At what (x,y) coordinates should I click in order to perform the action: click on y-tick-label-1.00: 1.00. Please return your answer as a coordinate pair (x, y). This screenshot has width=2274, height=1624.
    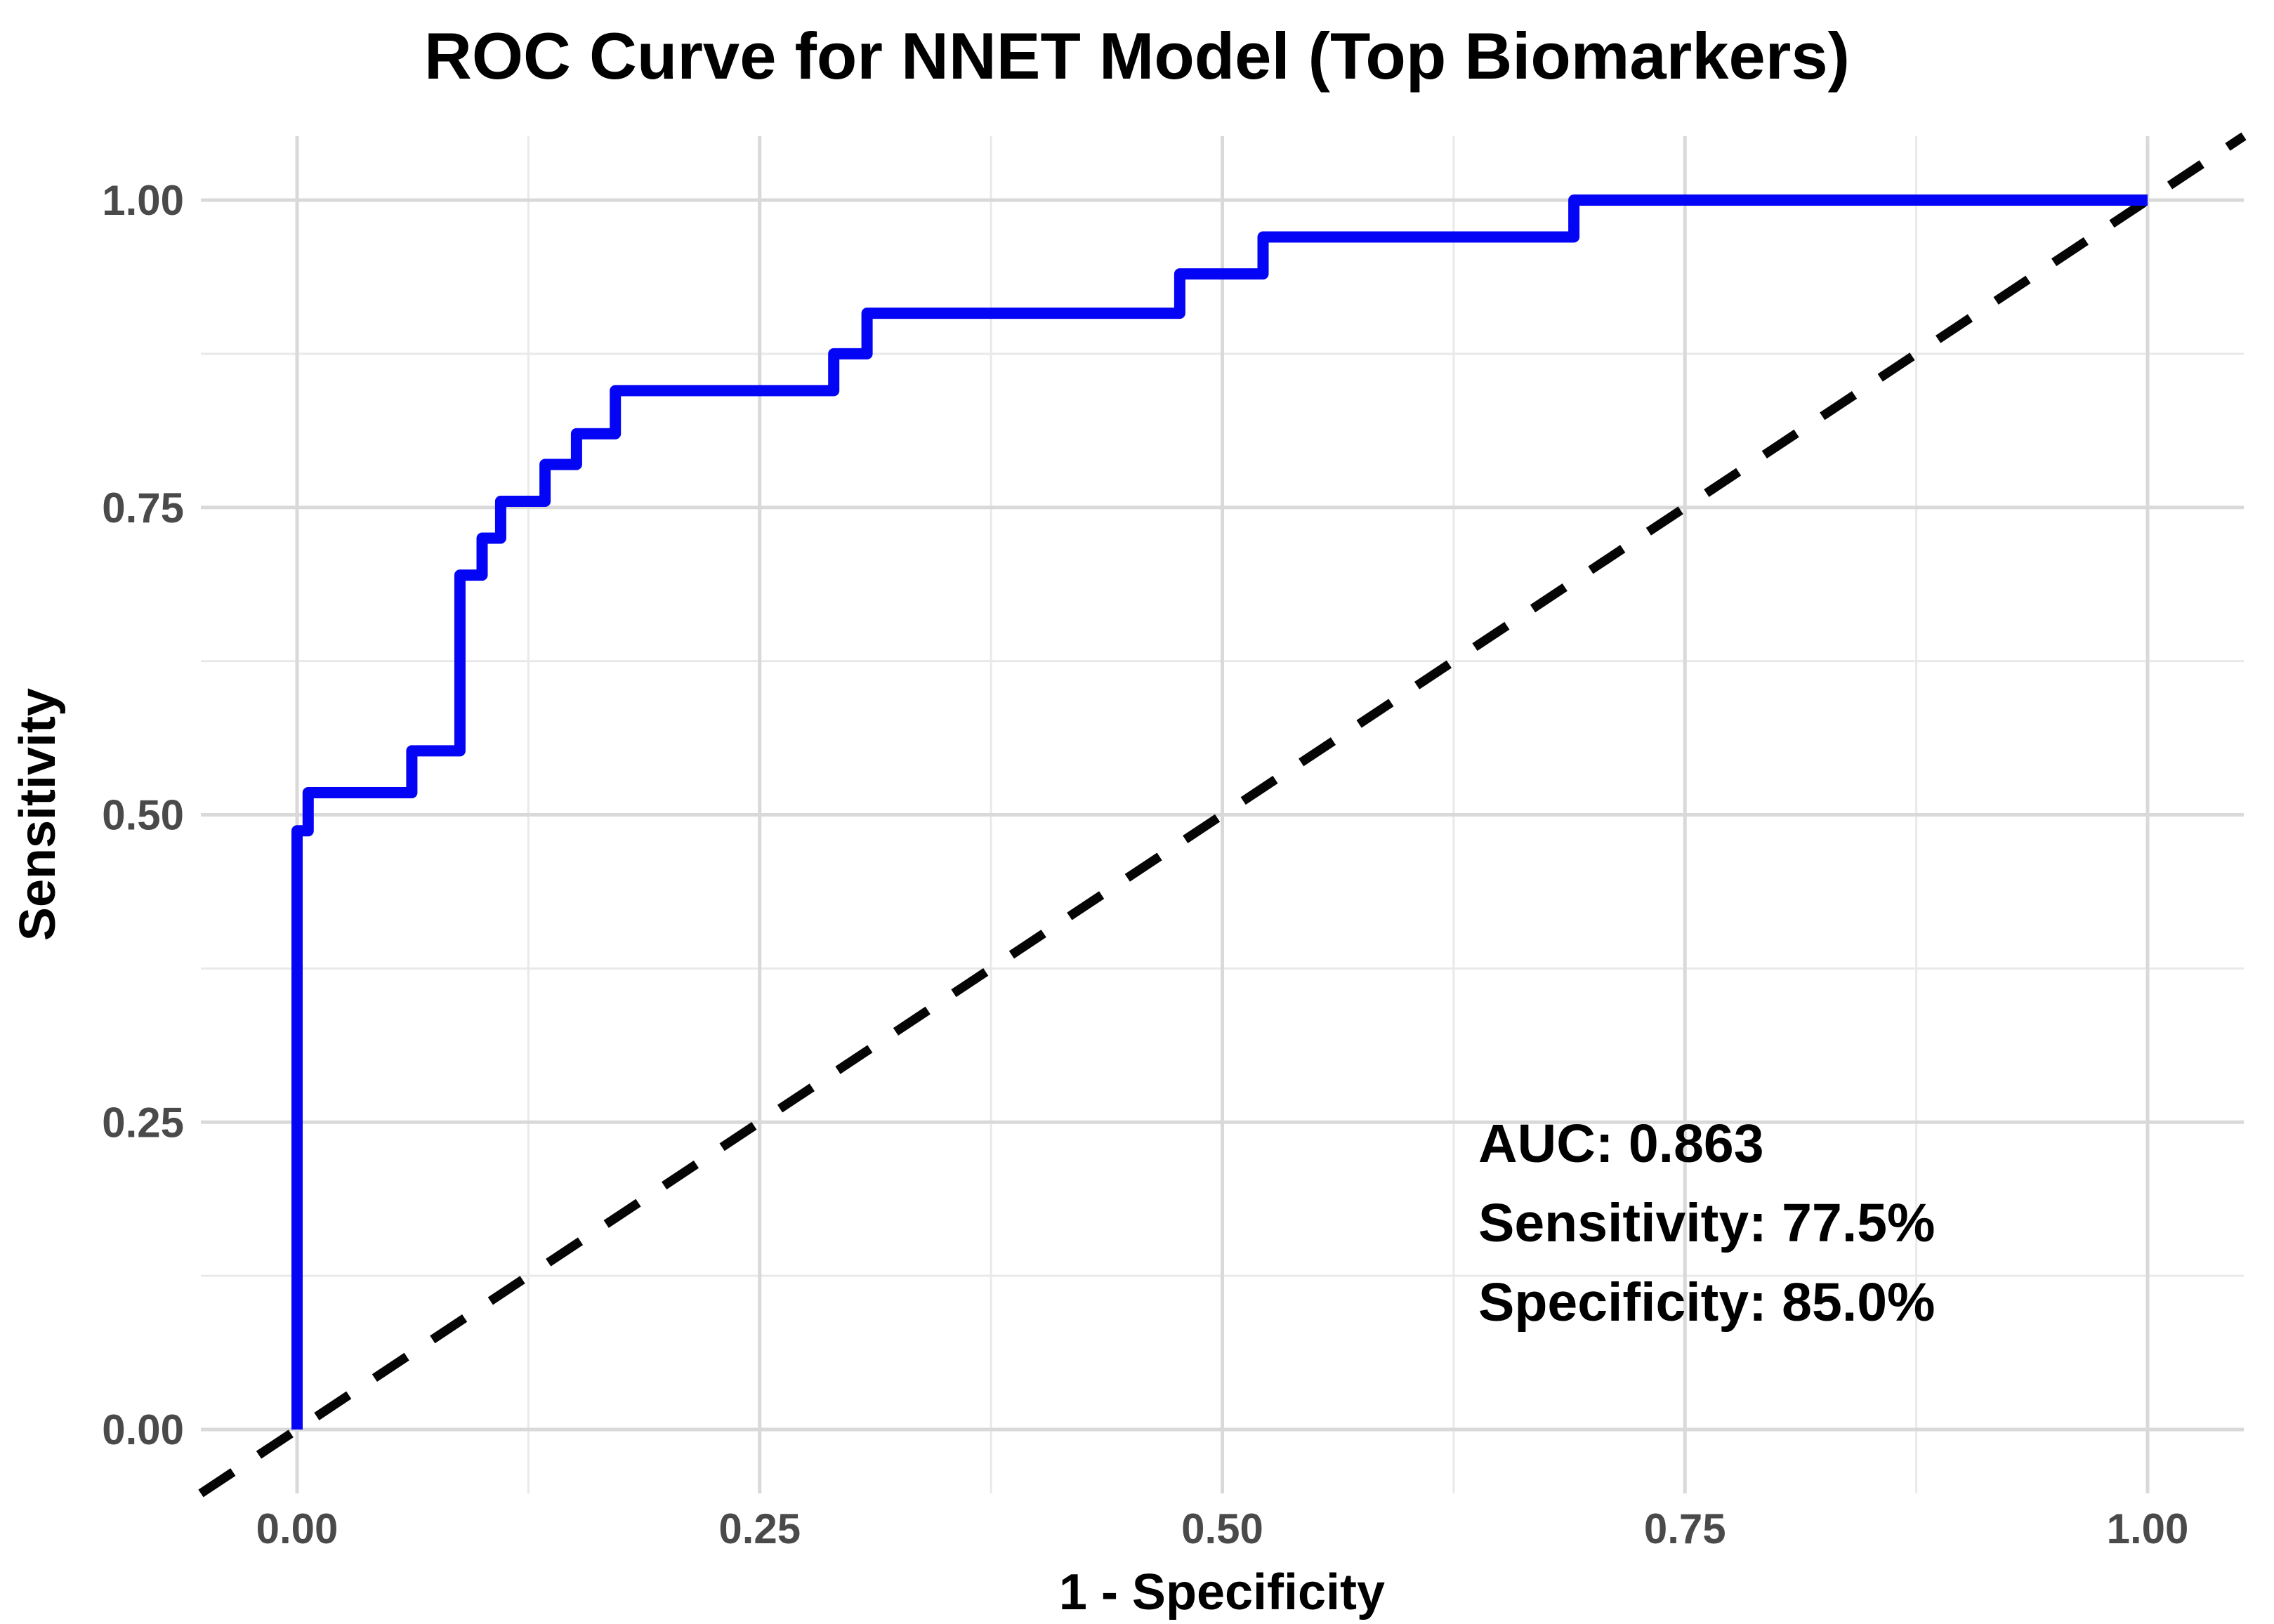
    Looking at the image, I should click on (143, 200).